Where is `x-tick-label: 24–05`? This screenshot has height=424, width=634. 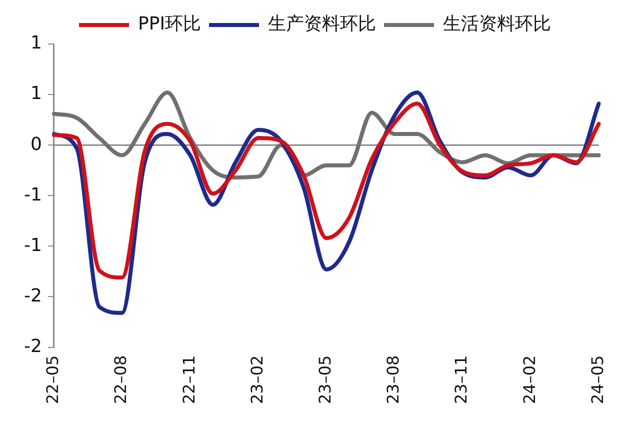
x-tick-label: 24–05 is located at coordinates (597, 379).